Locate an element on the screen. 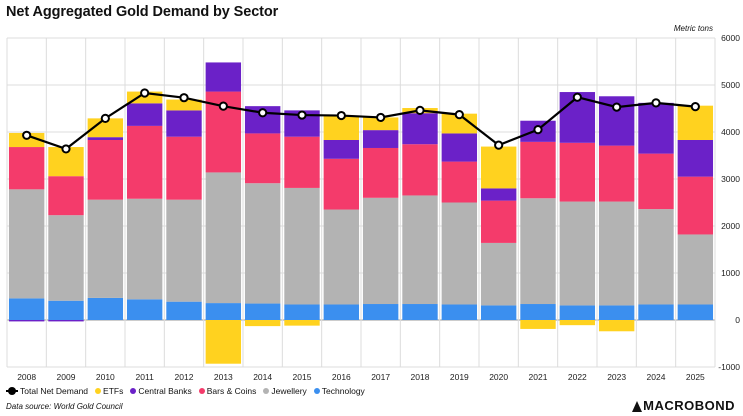 This screenshot has width=743, height=416. bar-central-banks-2012 is located at coordinates (184, 123).